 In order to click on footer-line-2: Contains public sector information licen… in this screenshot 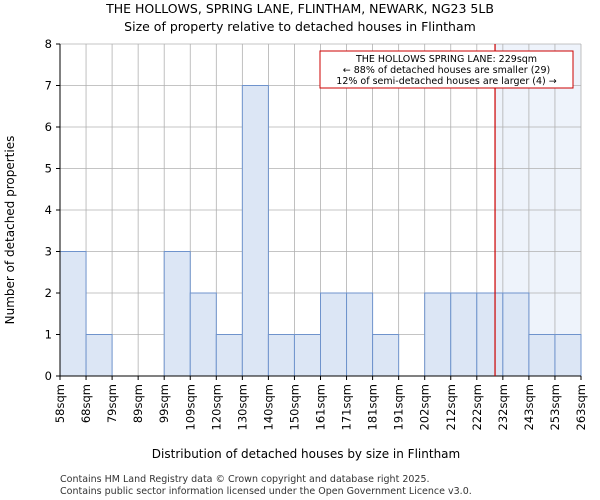, I will do `click(266, 491)`.